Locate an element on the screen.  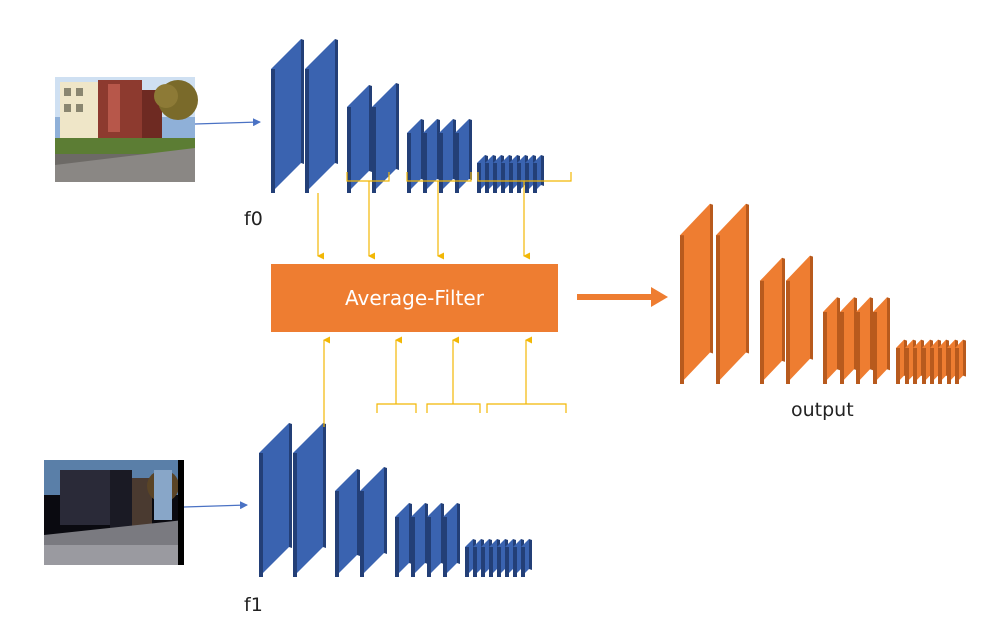
top-encoder-stack is located at coordinates (407, 116).